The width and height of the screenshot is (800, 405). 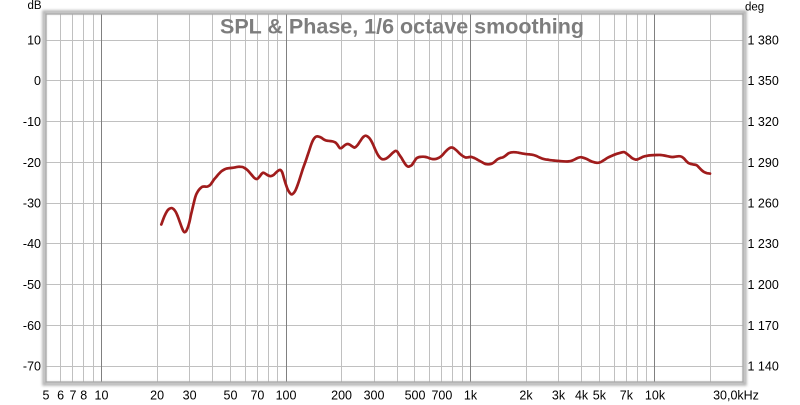 What do you see at coordinates (286, 396) in the screenshot?
I see `svg-text: 100` at bounding box center [286, 396].